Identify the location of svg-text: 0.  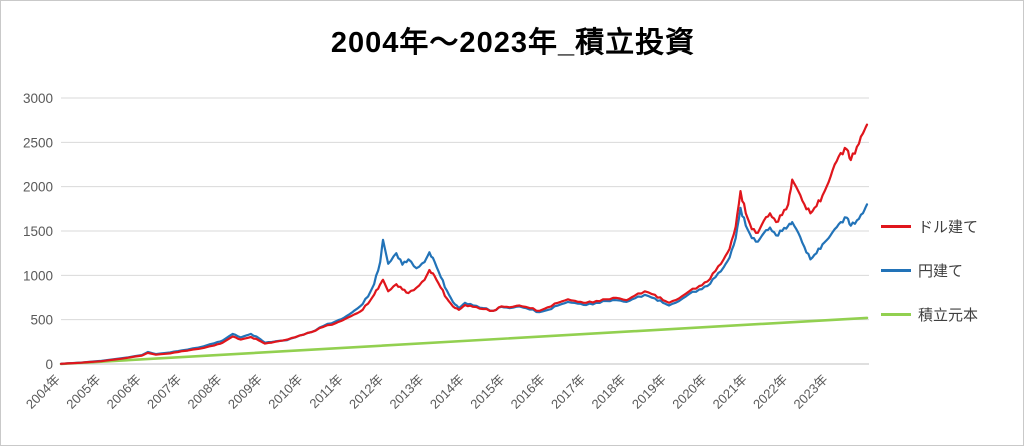
(49, 364).